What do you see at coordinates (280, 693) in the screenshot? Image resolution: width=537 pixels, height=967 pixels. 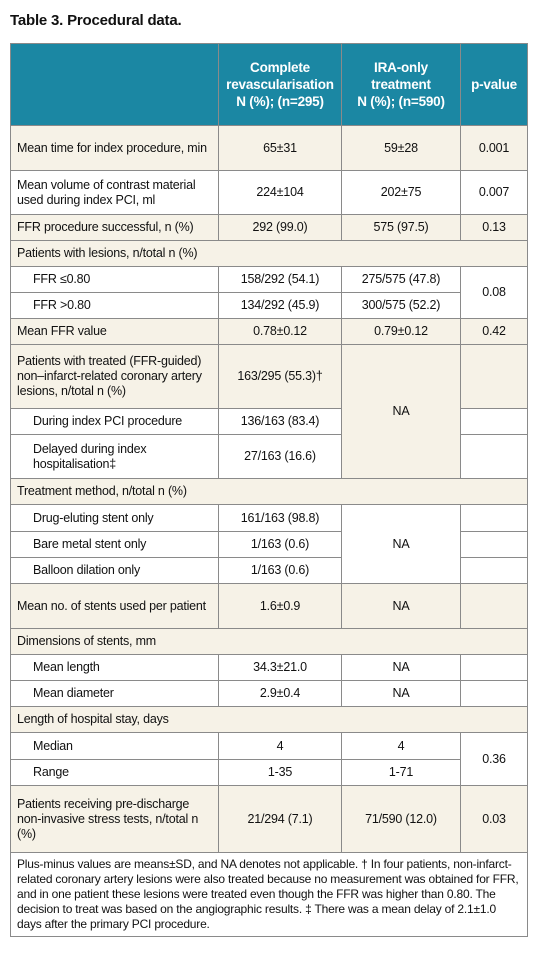 I see `cell: 2.9±0.4` at bounding box center [280, 693].